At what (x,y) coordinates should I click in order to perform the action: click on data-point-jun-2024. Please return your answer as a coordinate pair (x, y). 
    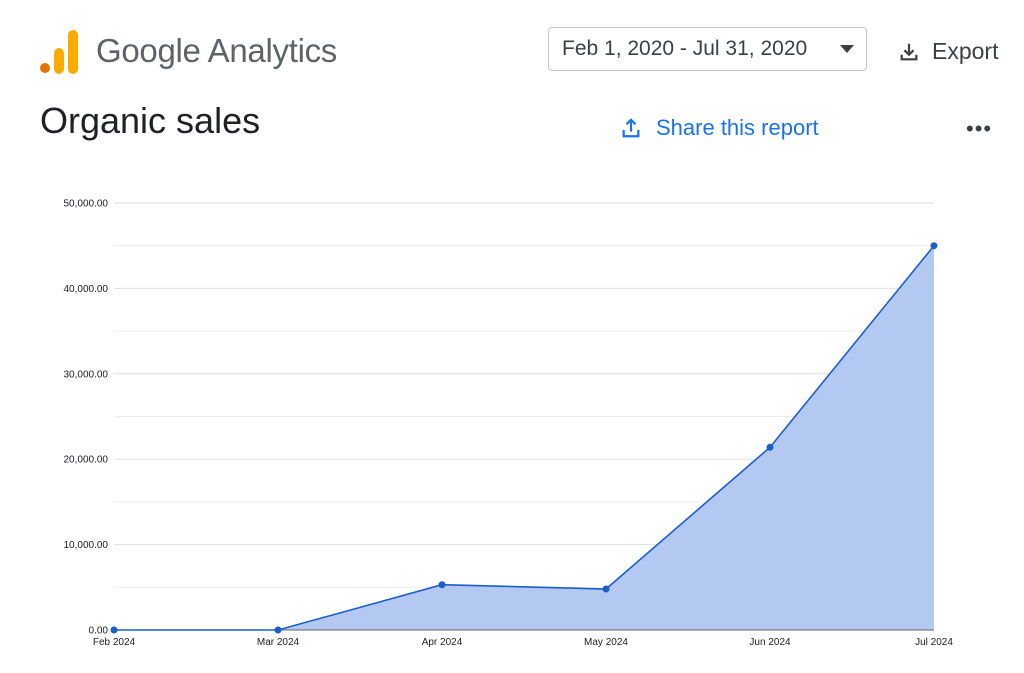
    Looking at the image, I should click on (770, 447).